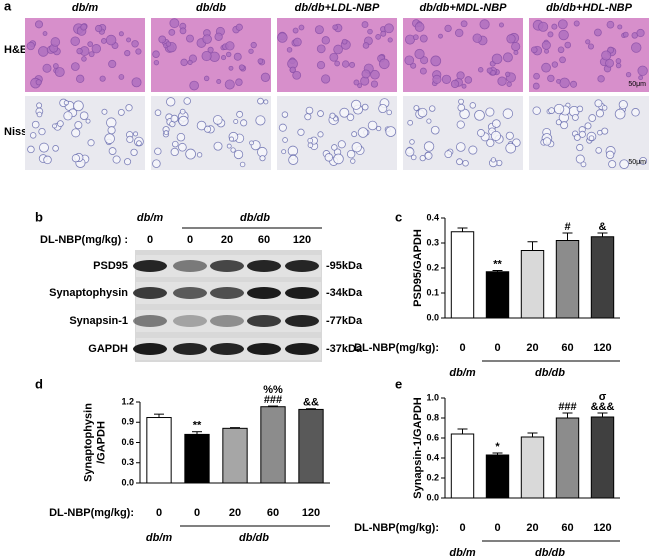 This screenshot has height=559, width=649. What do you see at coordinates (98, 321) in the screenshot?
I see `protein-label: Synapsin-1` at bounding box center [98, 321].